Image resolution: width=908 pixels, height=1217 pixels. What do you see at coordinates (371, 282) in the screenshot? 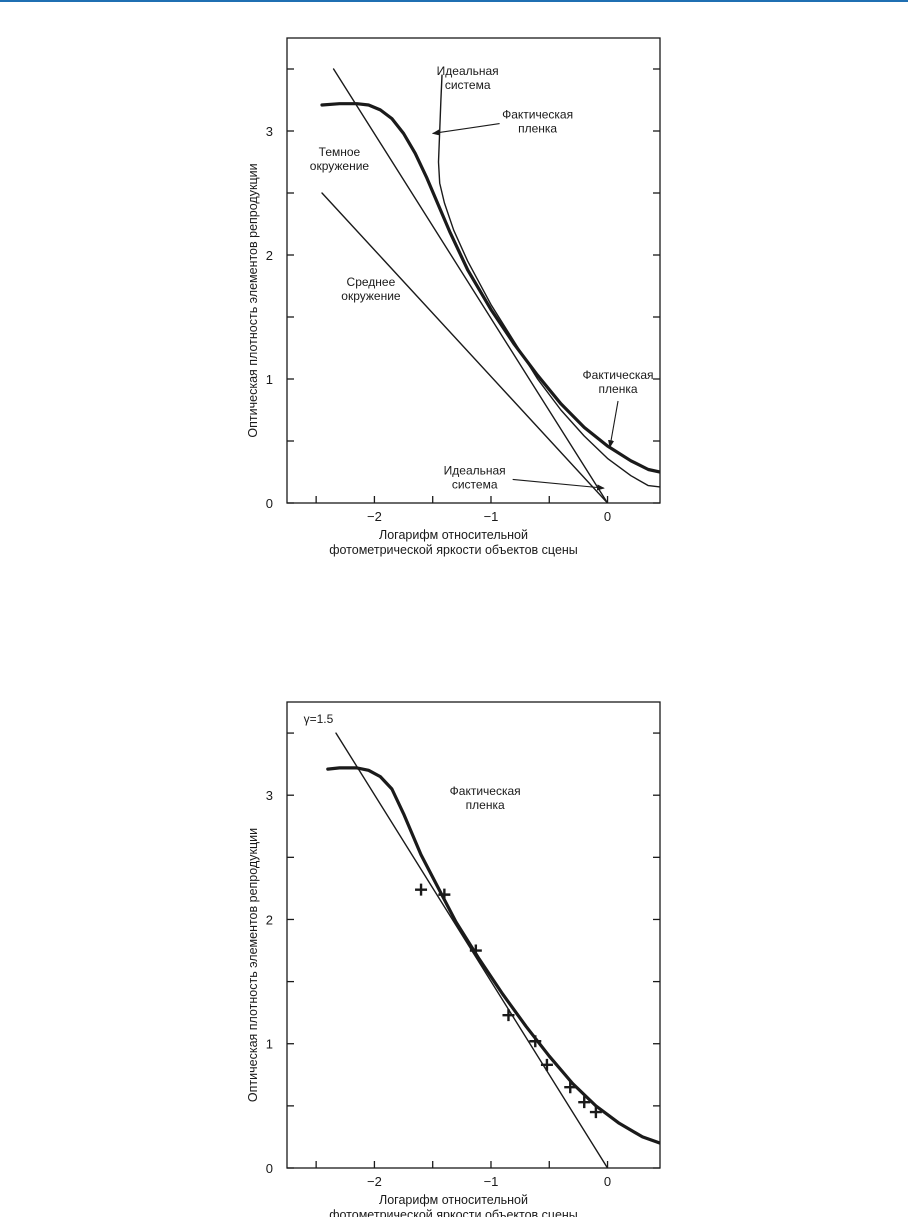
I see `annotation-label: Среднее` at bounding box center [371, 282].